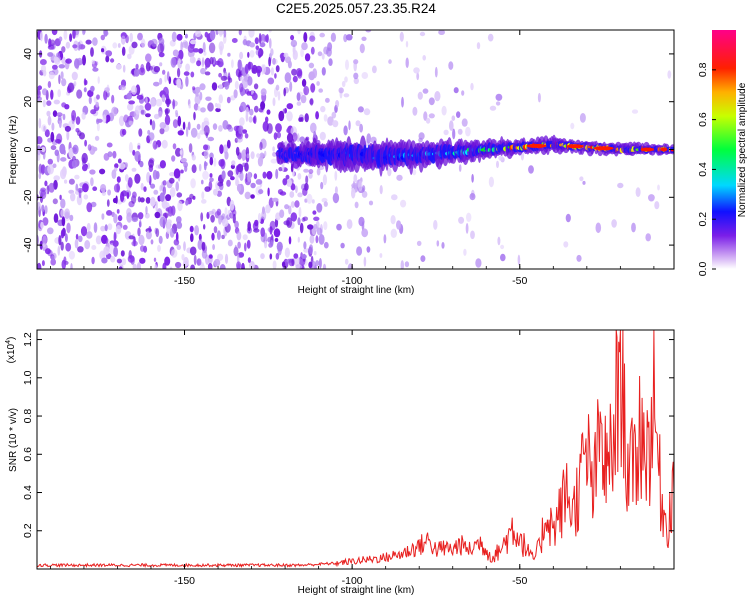 This screenshot has height=600, width=750. I want to click on y-tick-label: 1.2, so click(28, 339).